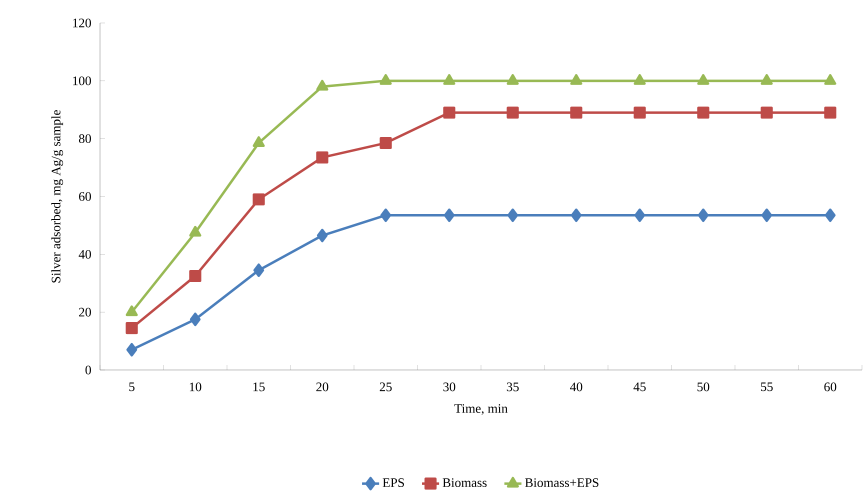 This screenshot has height=497, width=868. I want to click on x-tick-label: 5, so click(131, 387).